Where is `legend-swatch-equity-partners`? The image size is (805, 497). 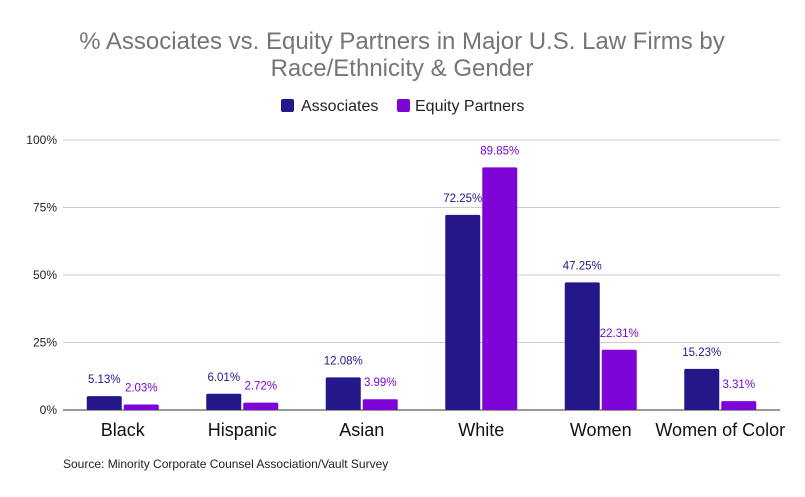
legend-swatch-equity-partners is located at coordinates (403, 105).